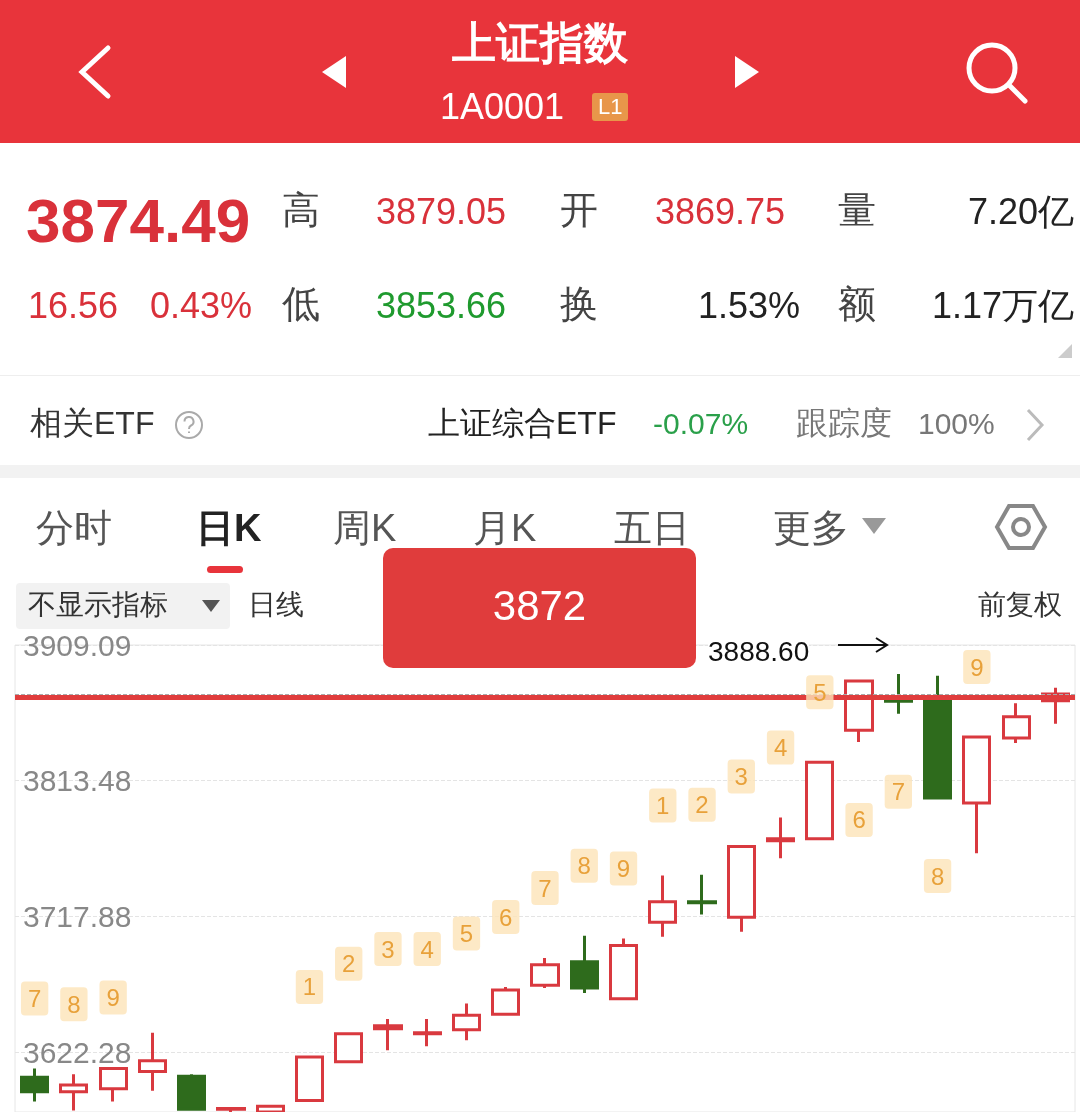 This screenshot has height=1112, width=1080. What do you see at coordinates (720, 212) in the screenshot?
I see `text: 3869.75` at bounding box center [720, 212].